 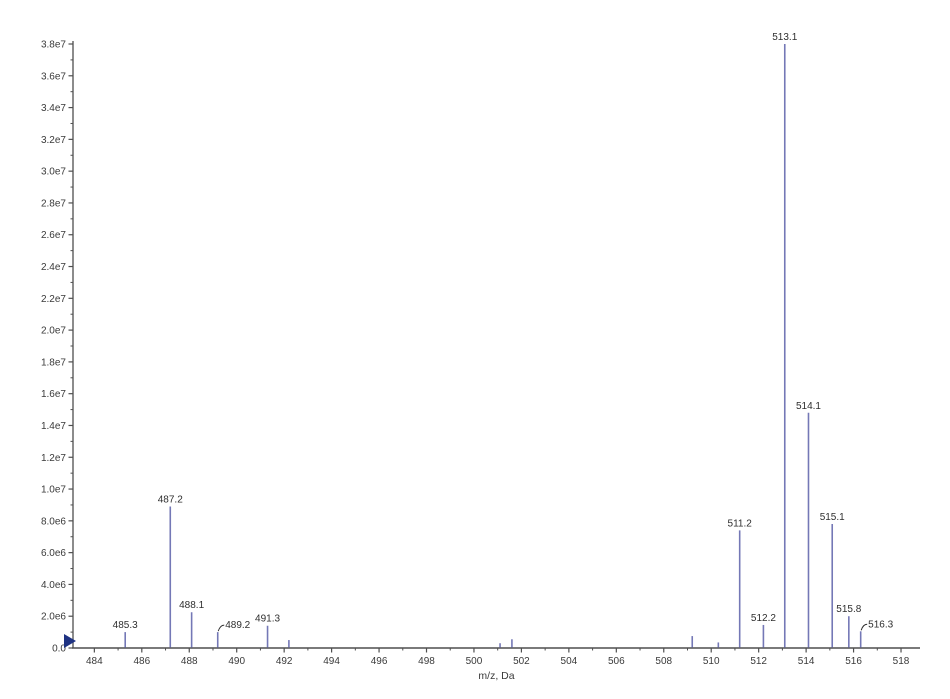 What do you see at coordinates (880, 624) in the screenshot?
I see `peak-label: 516.3` at bounding box center [880, 624].